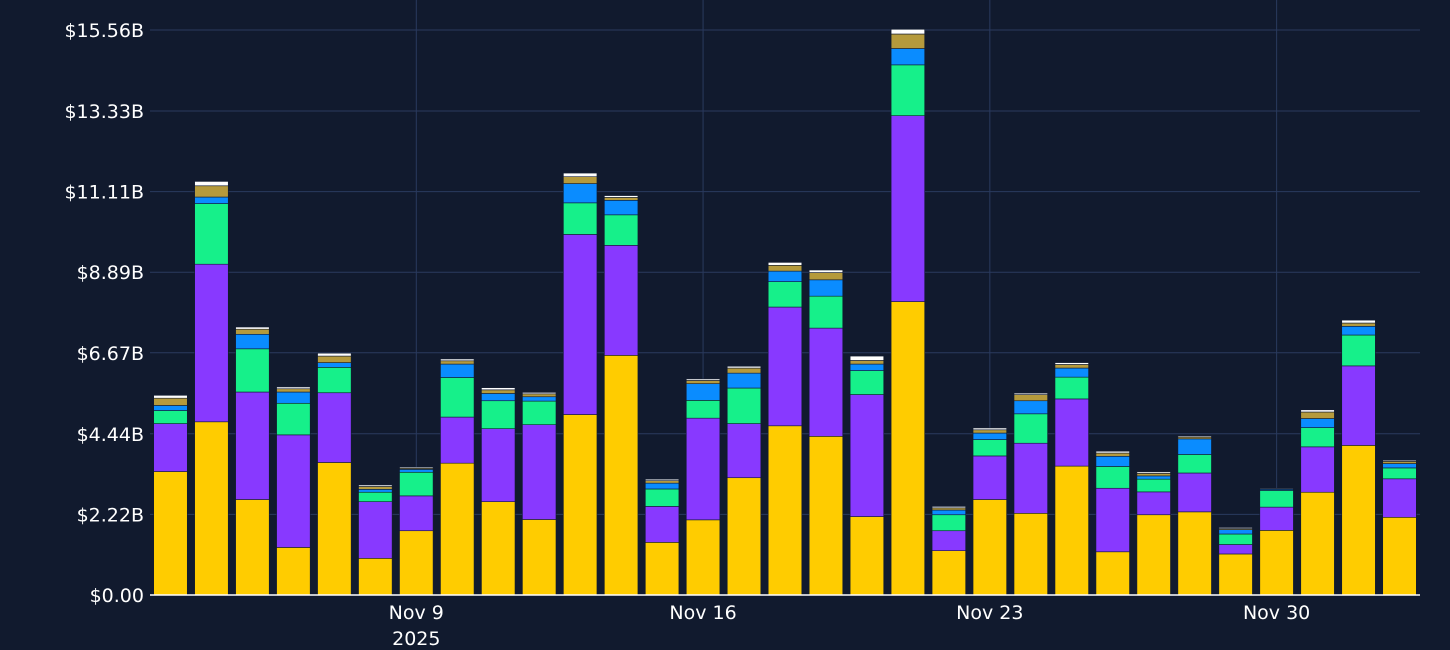 This screenshot has width=1450, height=650. I want to click on y-tick-label: $6.67B, so click(110, 354).